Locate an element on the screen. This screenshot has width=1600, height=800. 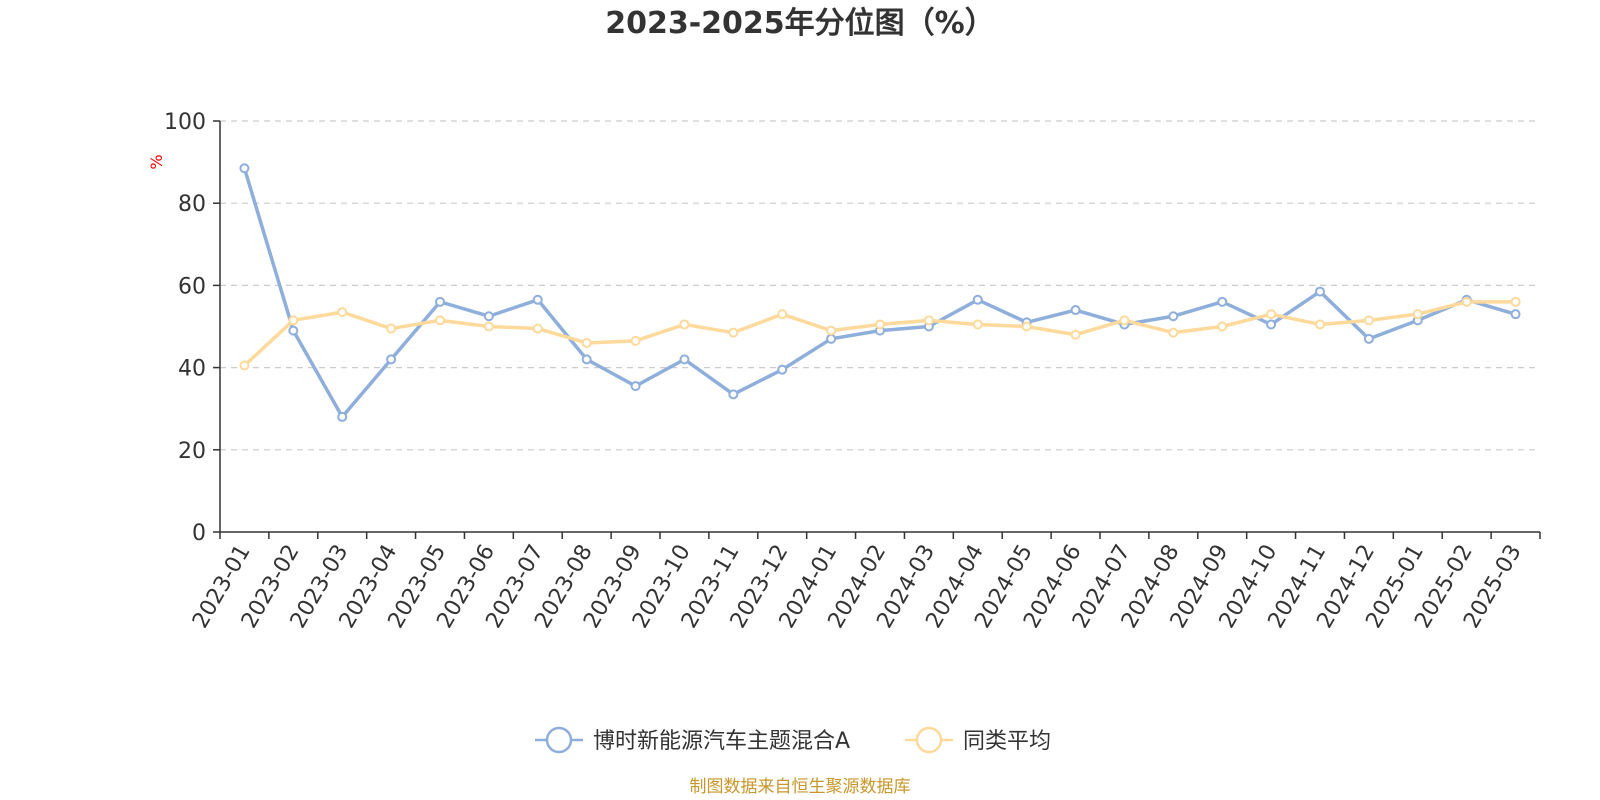
legend-label: 同类平均 is located at coordinates (1007, 741).